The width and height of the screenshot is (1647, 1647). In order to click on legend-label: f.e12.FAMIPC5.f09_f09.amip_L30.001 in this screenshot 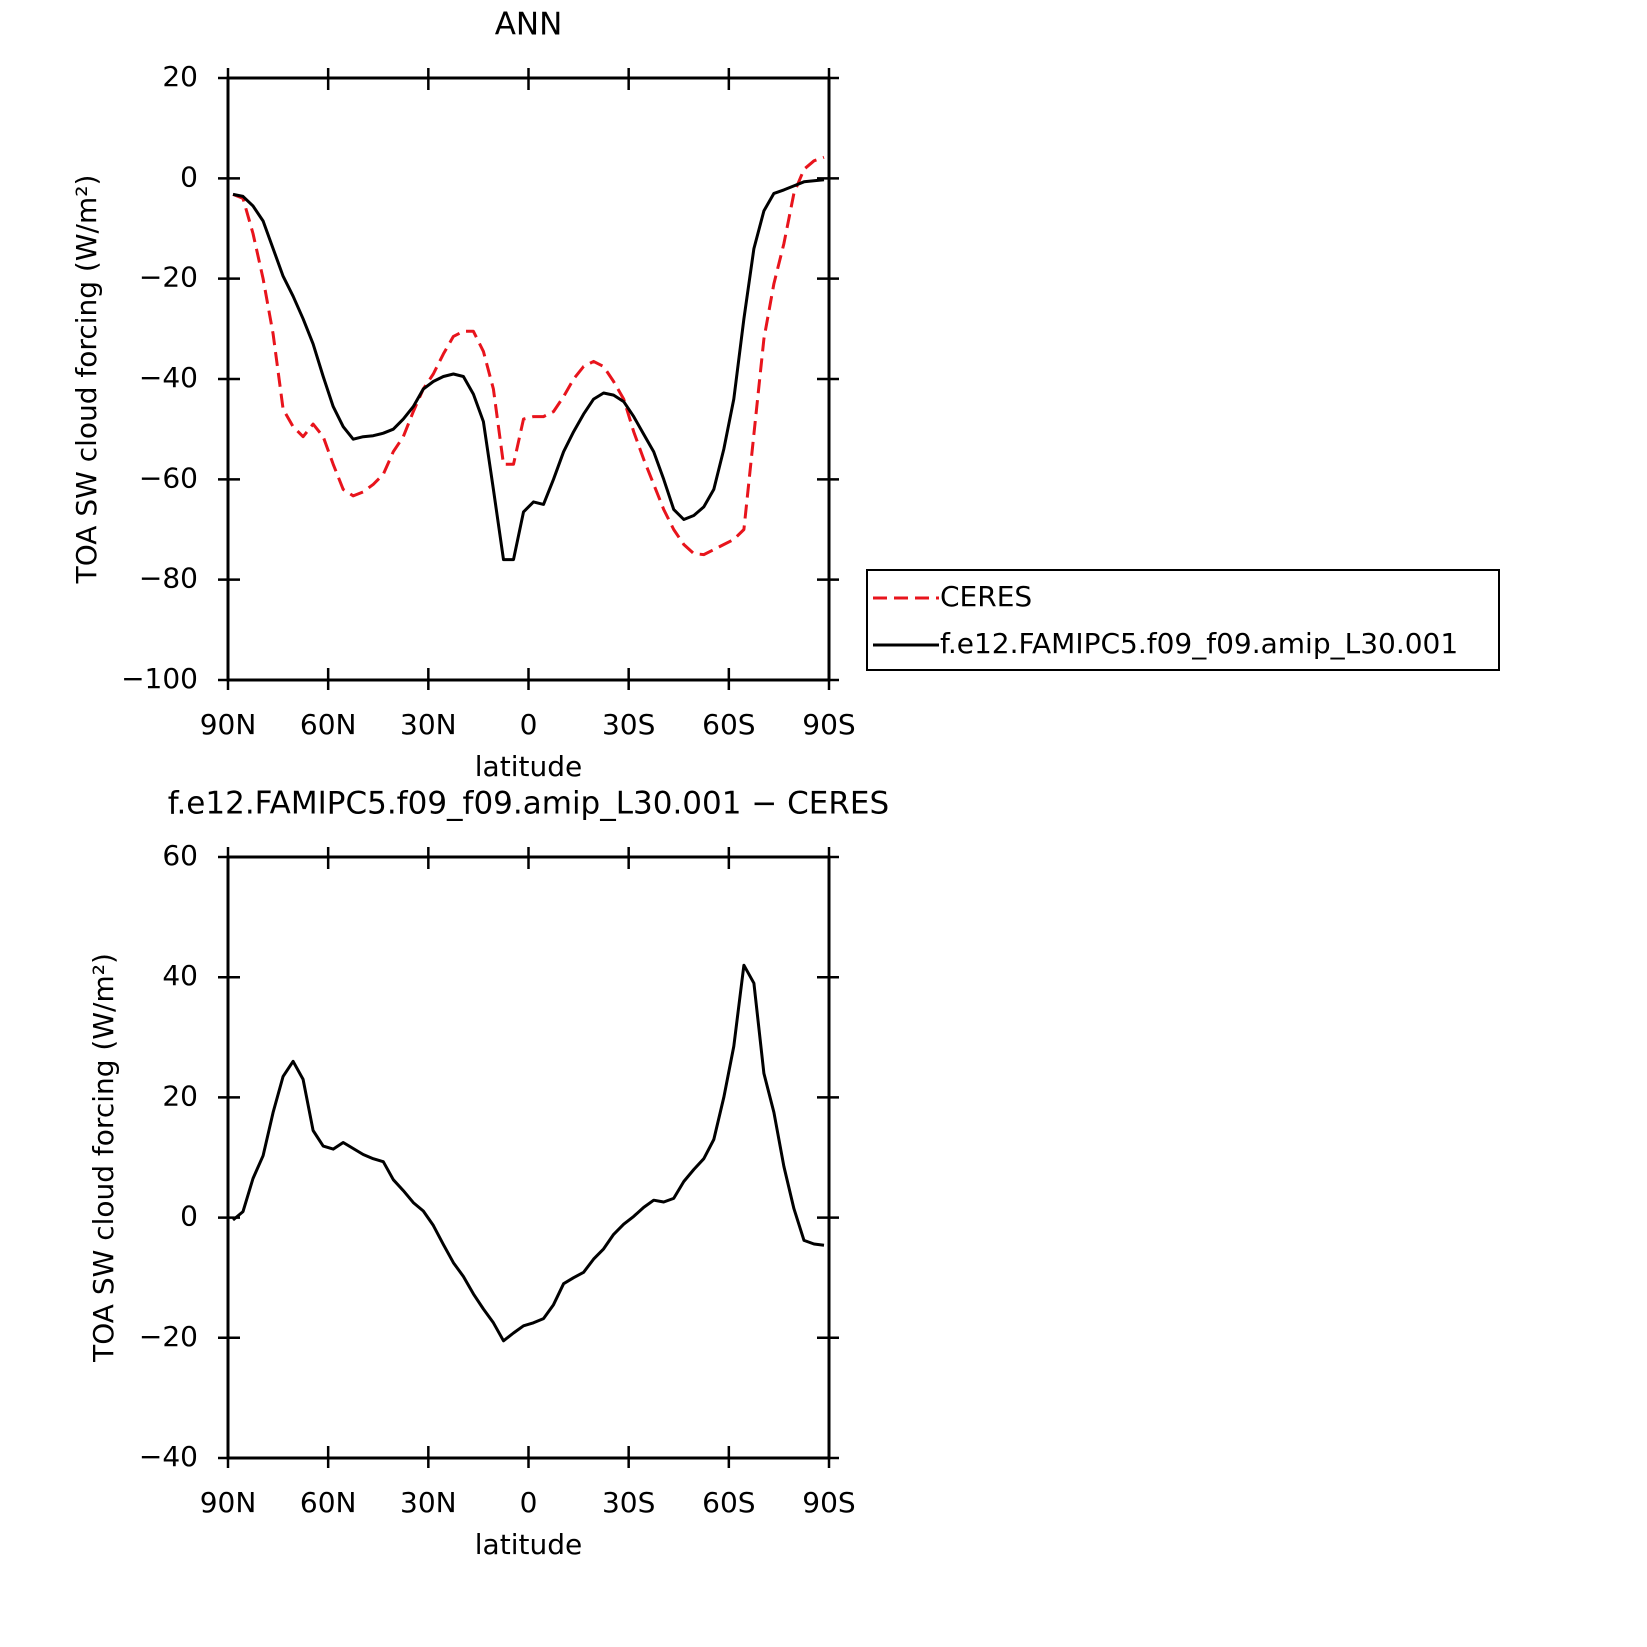, I will do `click(1199, 643)`.